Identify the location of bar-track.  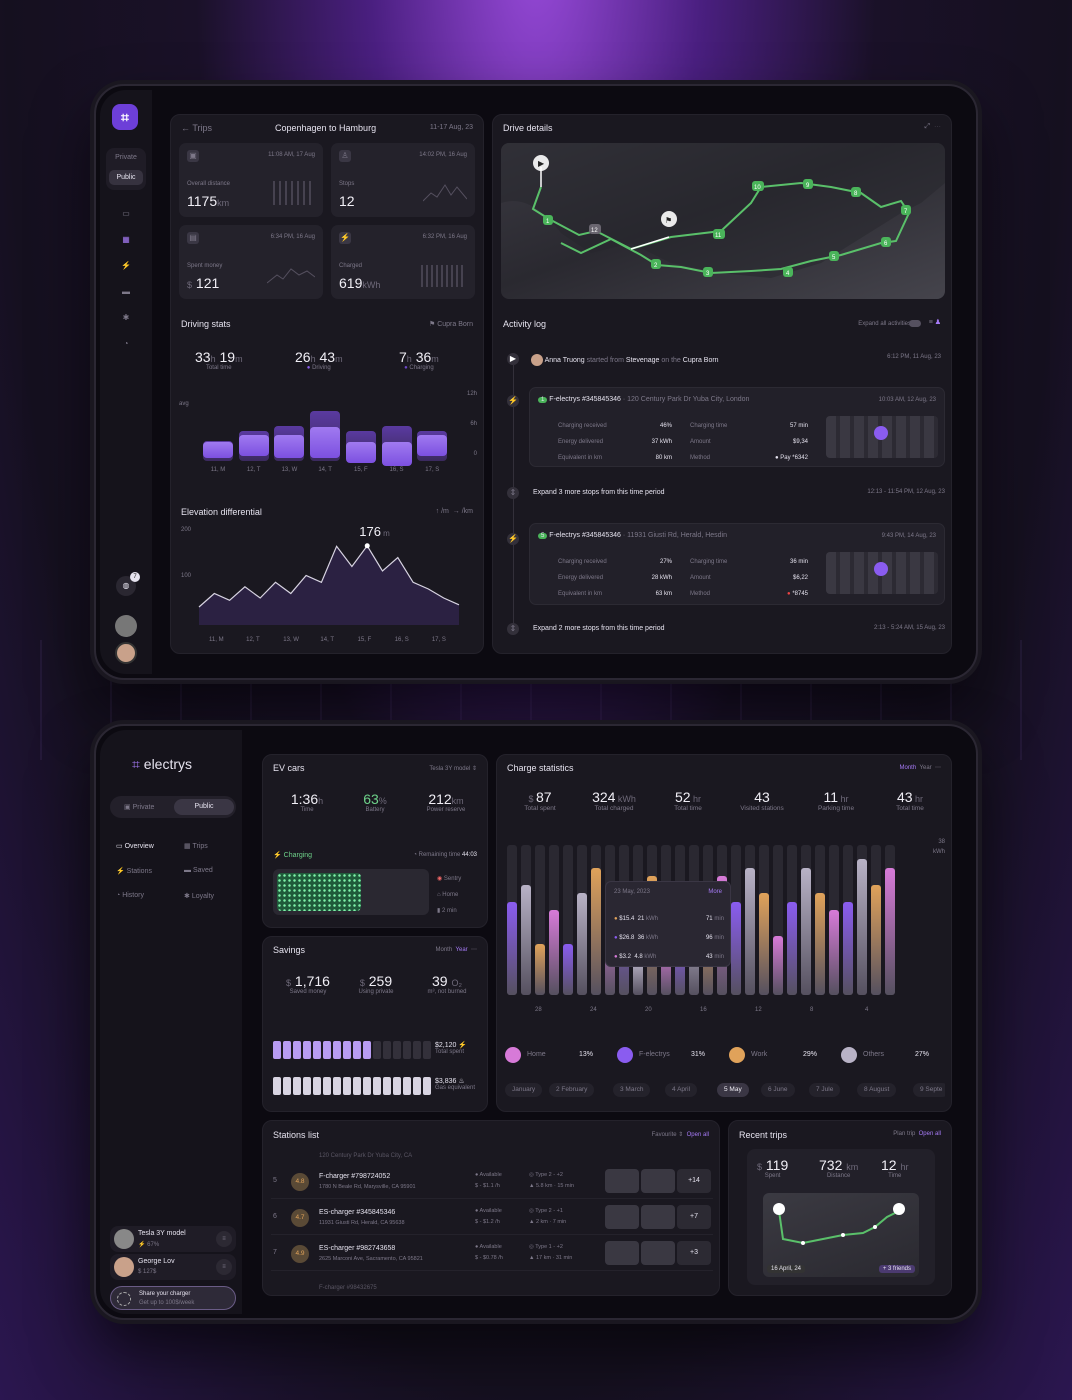
(778, 920).